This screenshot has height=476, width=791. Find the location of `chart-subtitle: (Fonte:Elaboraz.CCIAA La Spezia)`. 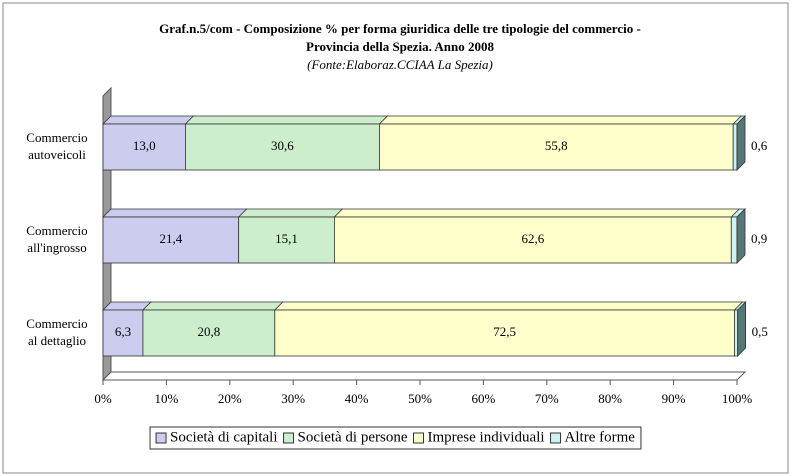

chart-subtitle: (Fonte:Elaboraz.CCIAA La Spezia) is located at coordinates (400, 64).